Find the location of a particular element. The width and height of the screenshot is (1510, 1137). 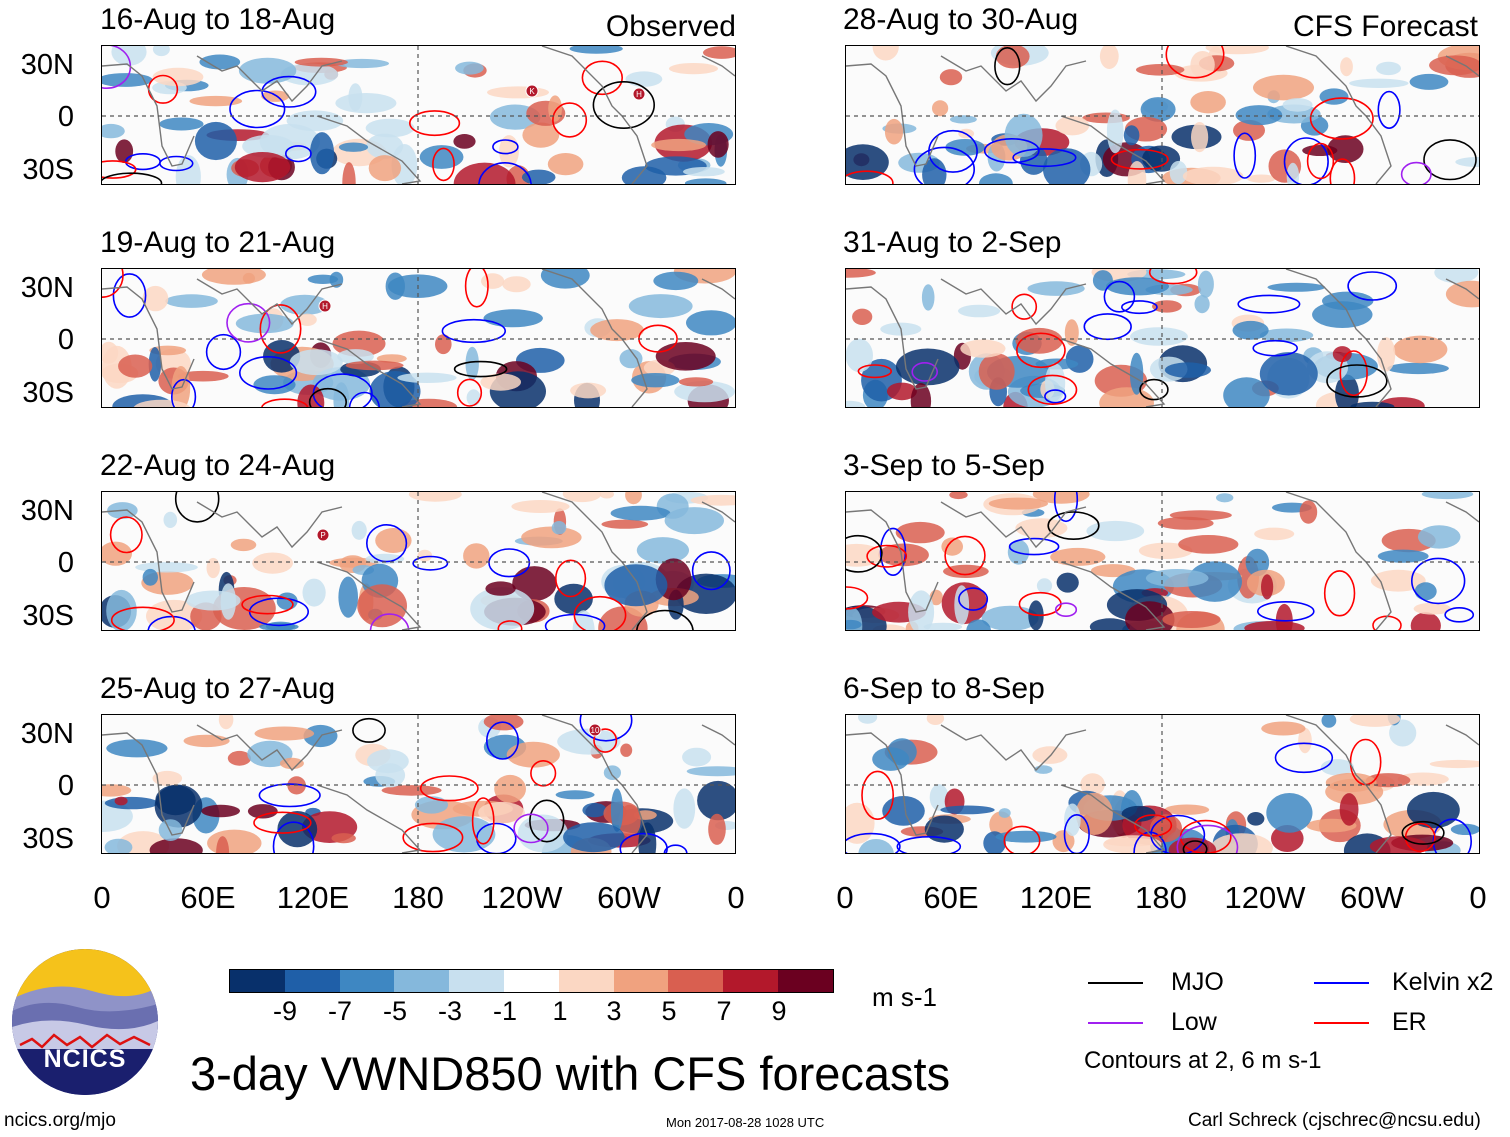

panel-title: 16-Aug to 18-Aug is located at coordinates (218, 19).